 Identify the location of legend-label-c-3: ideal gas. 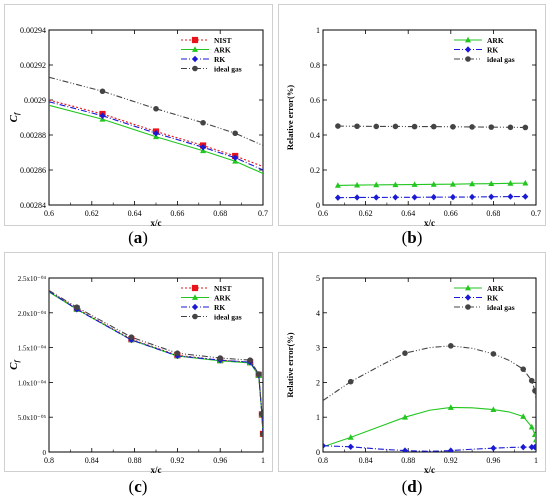
(228, 317).